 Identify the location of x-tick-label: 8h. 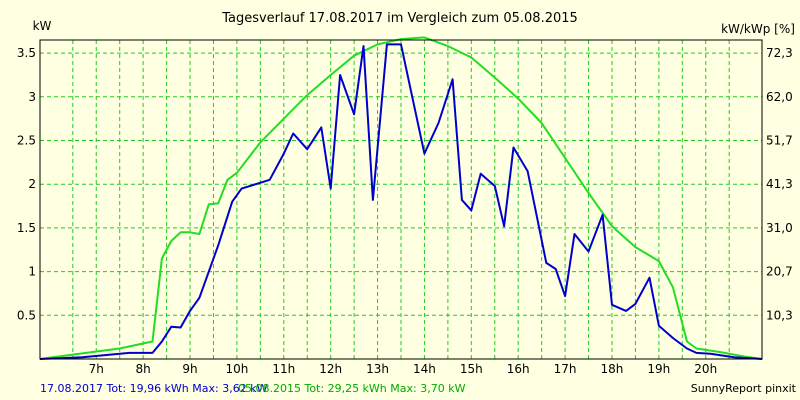
(143, 369).